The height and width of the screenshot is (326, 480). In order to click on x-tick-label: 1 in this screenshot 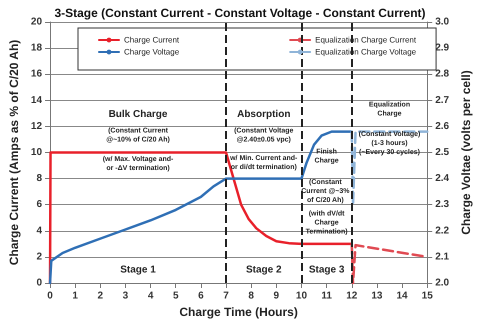, I will do `click(75, 296)`.